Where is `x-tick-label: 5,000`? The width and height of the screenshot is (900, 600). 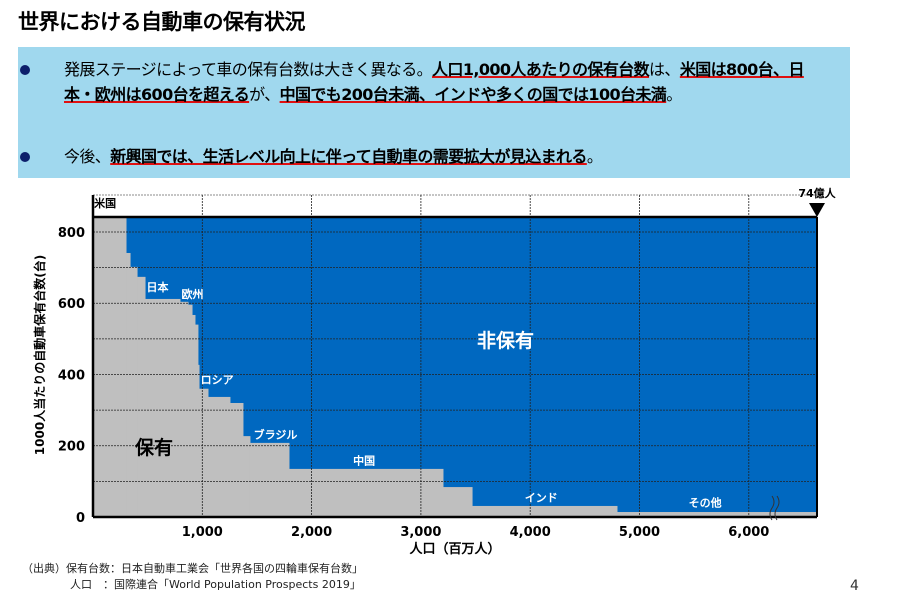 x-tick-label: 5,000 is located at coordinates (639, 532).